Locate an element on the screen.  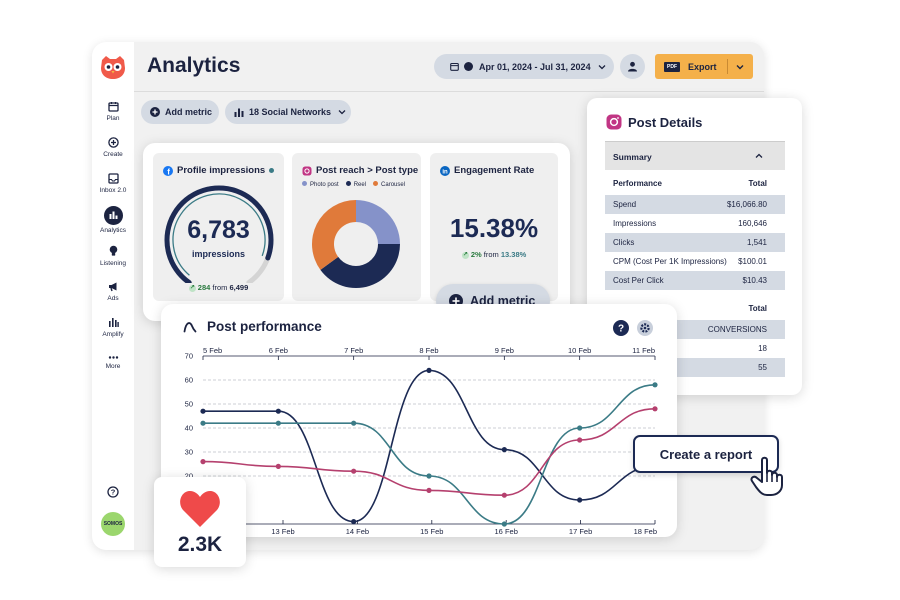
tile-title: f Profile impressions is located at coordinates (219, 170).